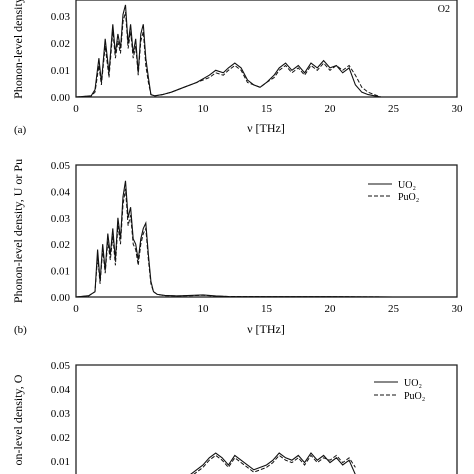 This screenshot has height=474, width=474. I want to click on panel-c-ytick-2: 0.03, so click(61, 414).